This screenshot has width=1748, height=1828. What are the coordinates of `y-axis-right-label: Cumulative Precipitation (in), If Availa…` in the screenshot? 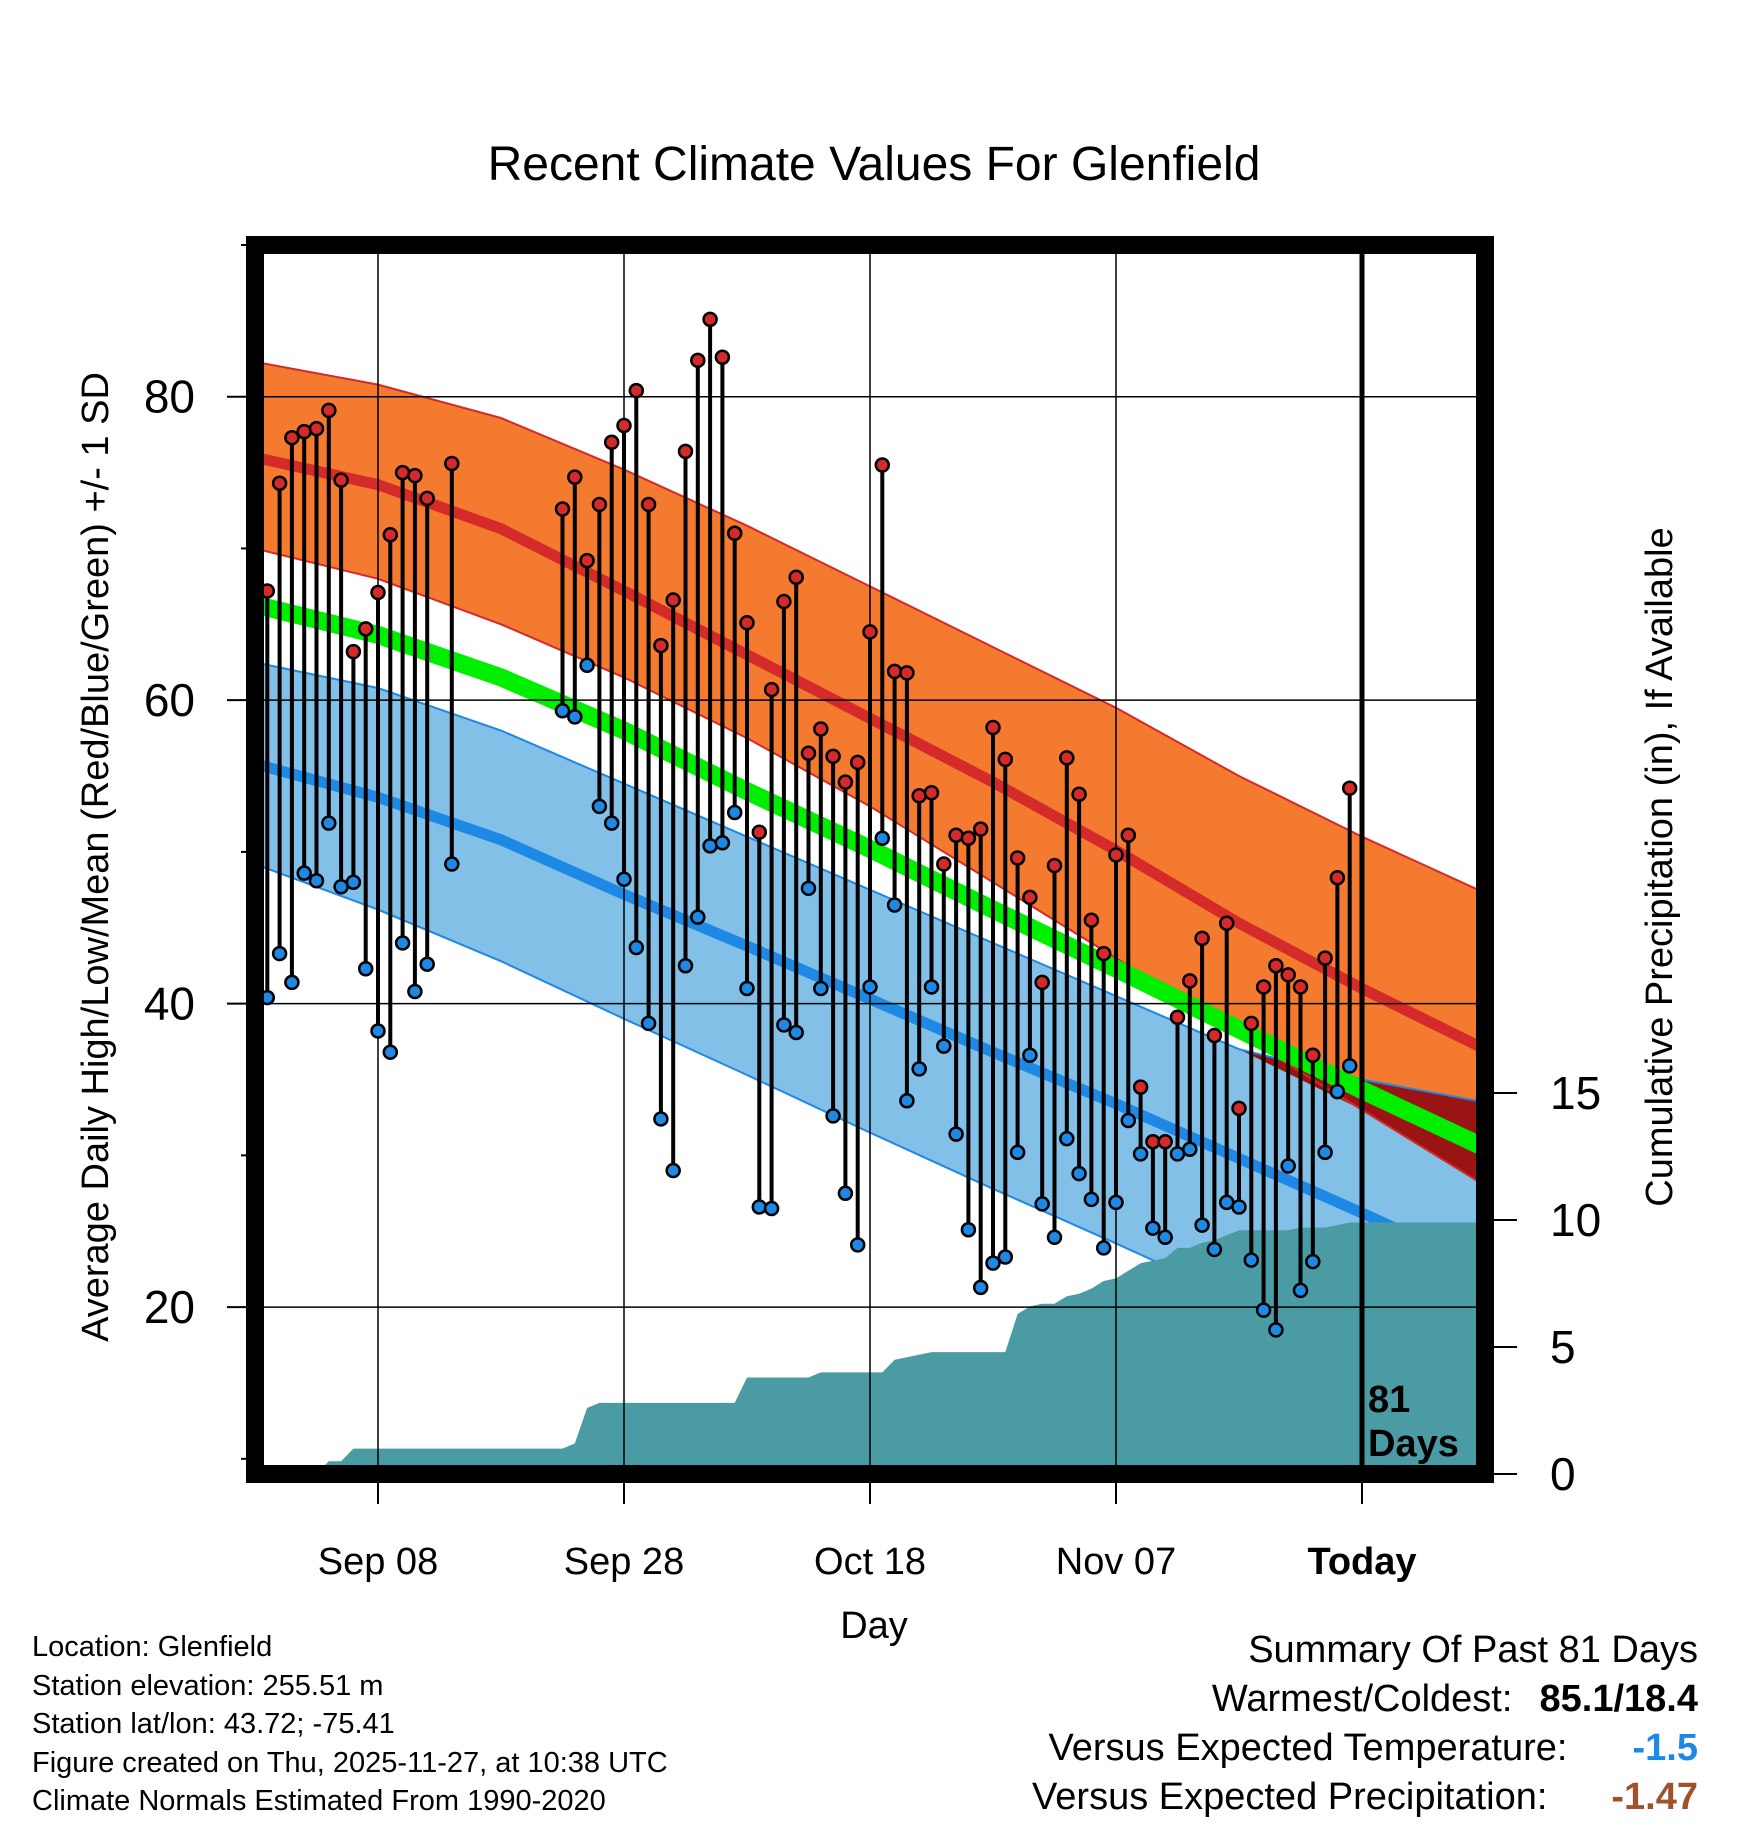 It's located at (1660, 866).